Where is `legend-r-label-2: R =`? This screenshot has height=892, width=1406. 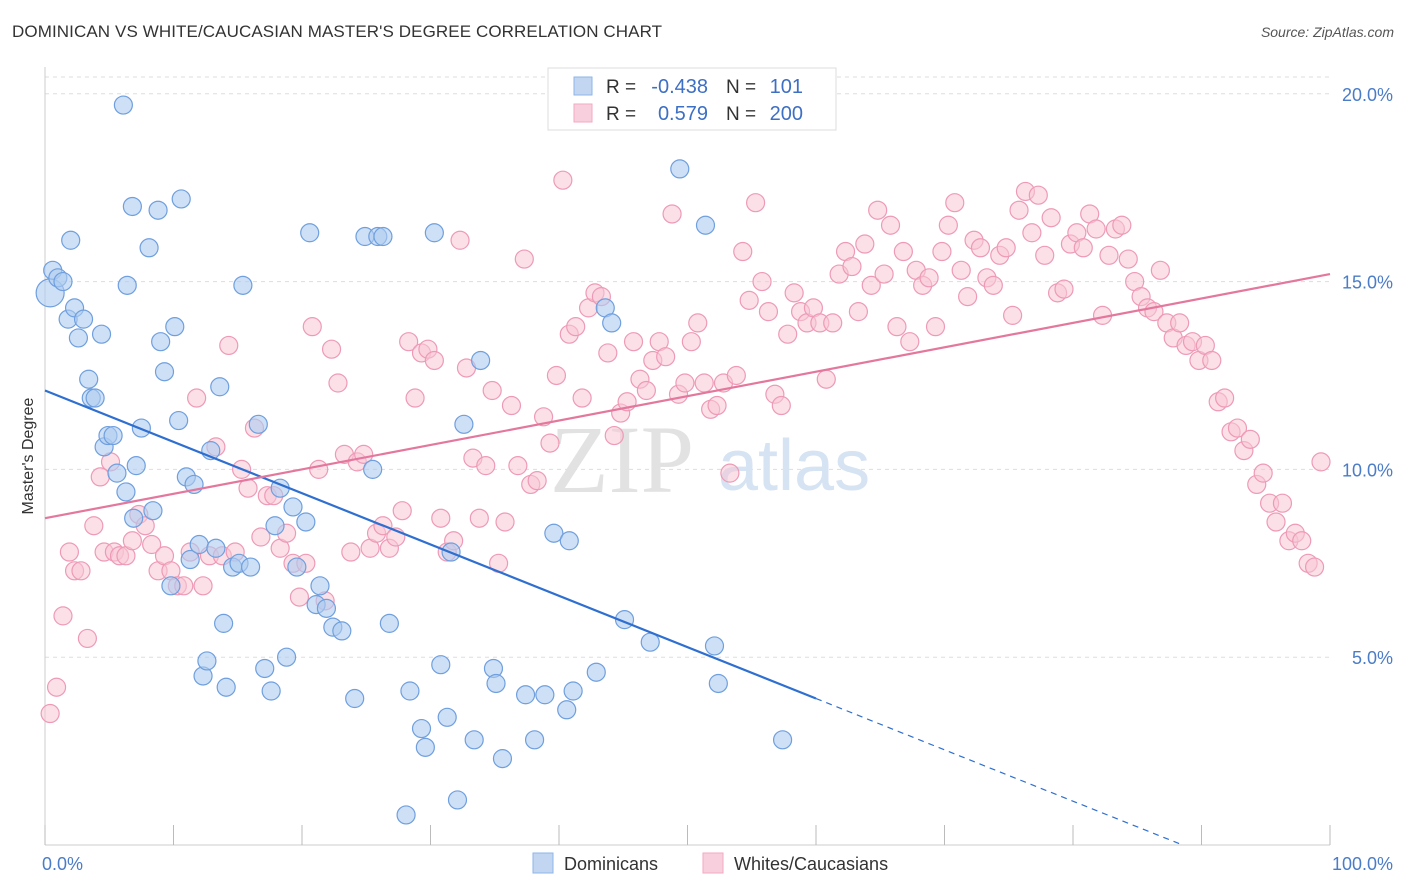
legend-r-label-2: R = is located at coordinates (621, 114).